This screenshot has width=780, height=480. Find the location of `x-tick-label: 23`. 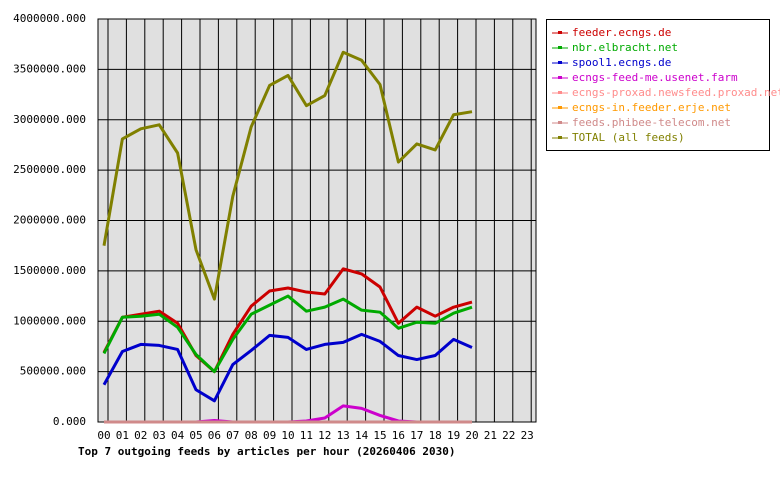

x-tick-label: 23 is located at coordinates (527, 435).